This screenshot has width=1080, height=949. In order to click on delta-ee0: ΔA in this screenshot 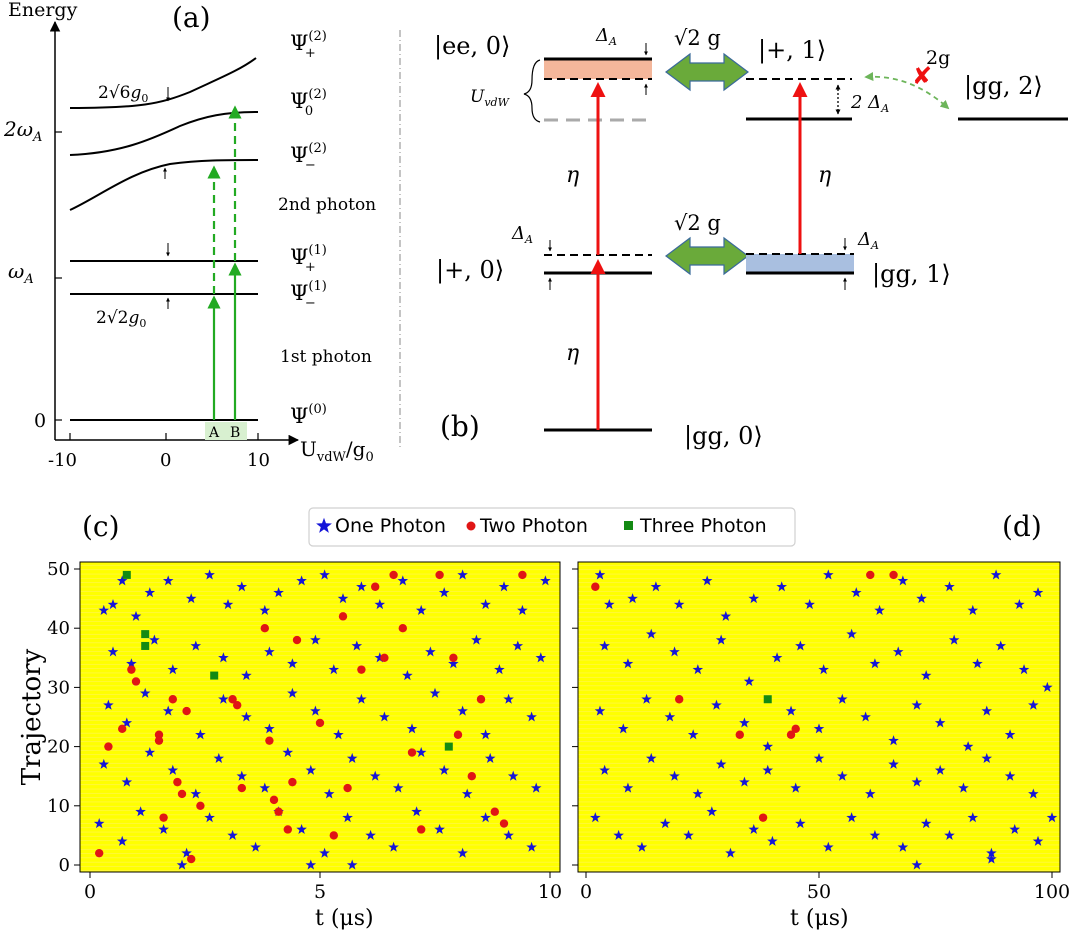, I will do `click(606, 36)`.